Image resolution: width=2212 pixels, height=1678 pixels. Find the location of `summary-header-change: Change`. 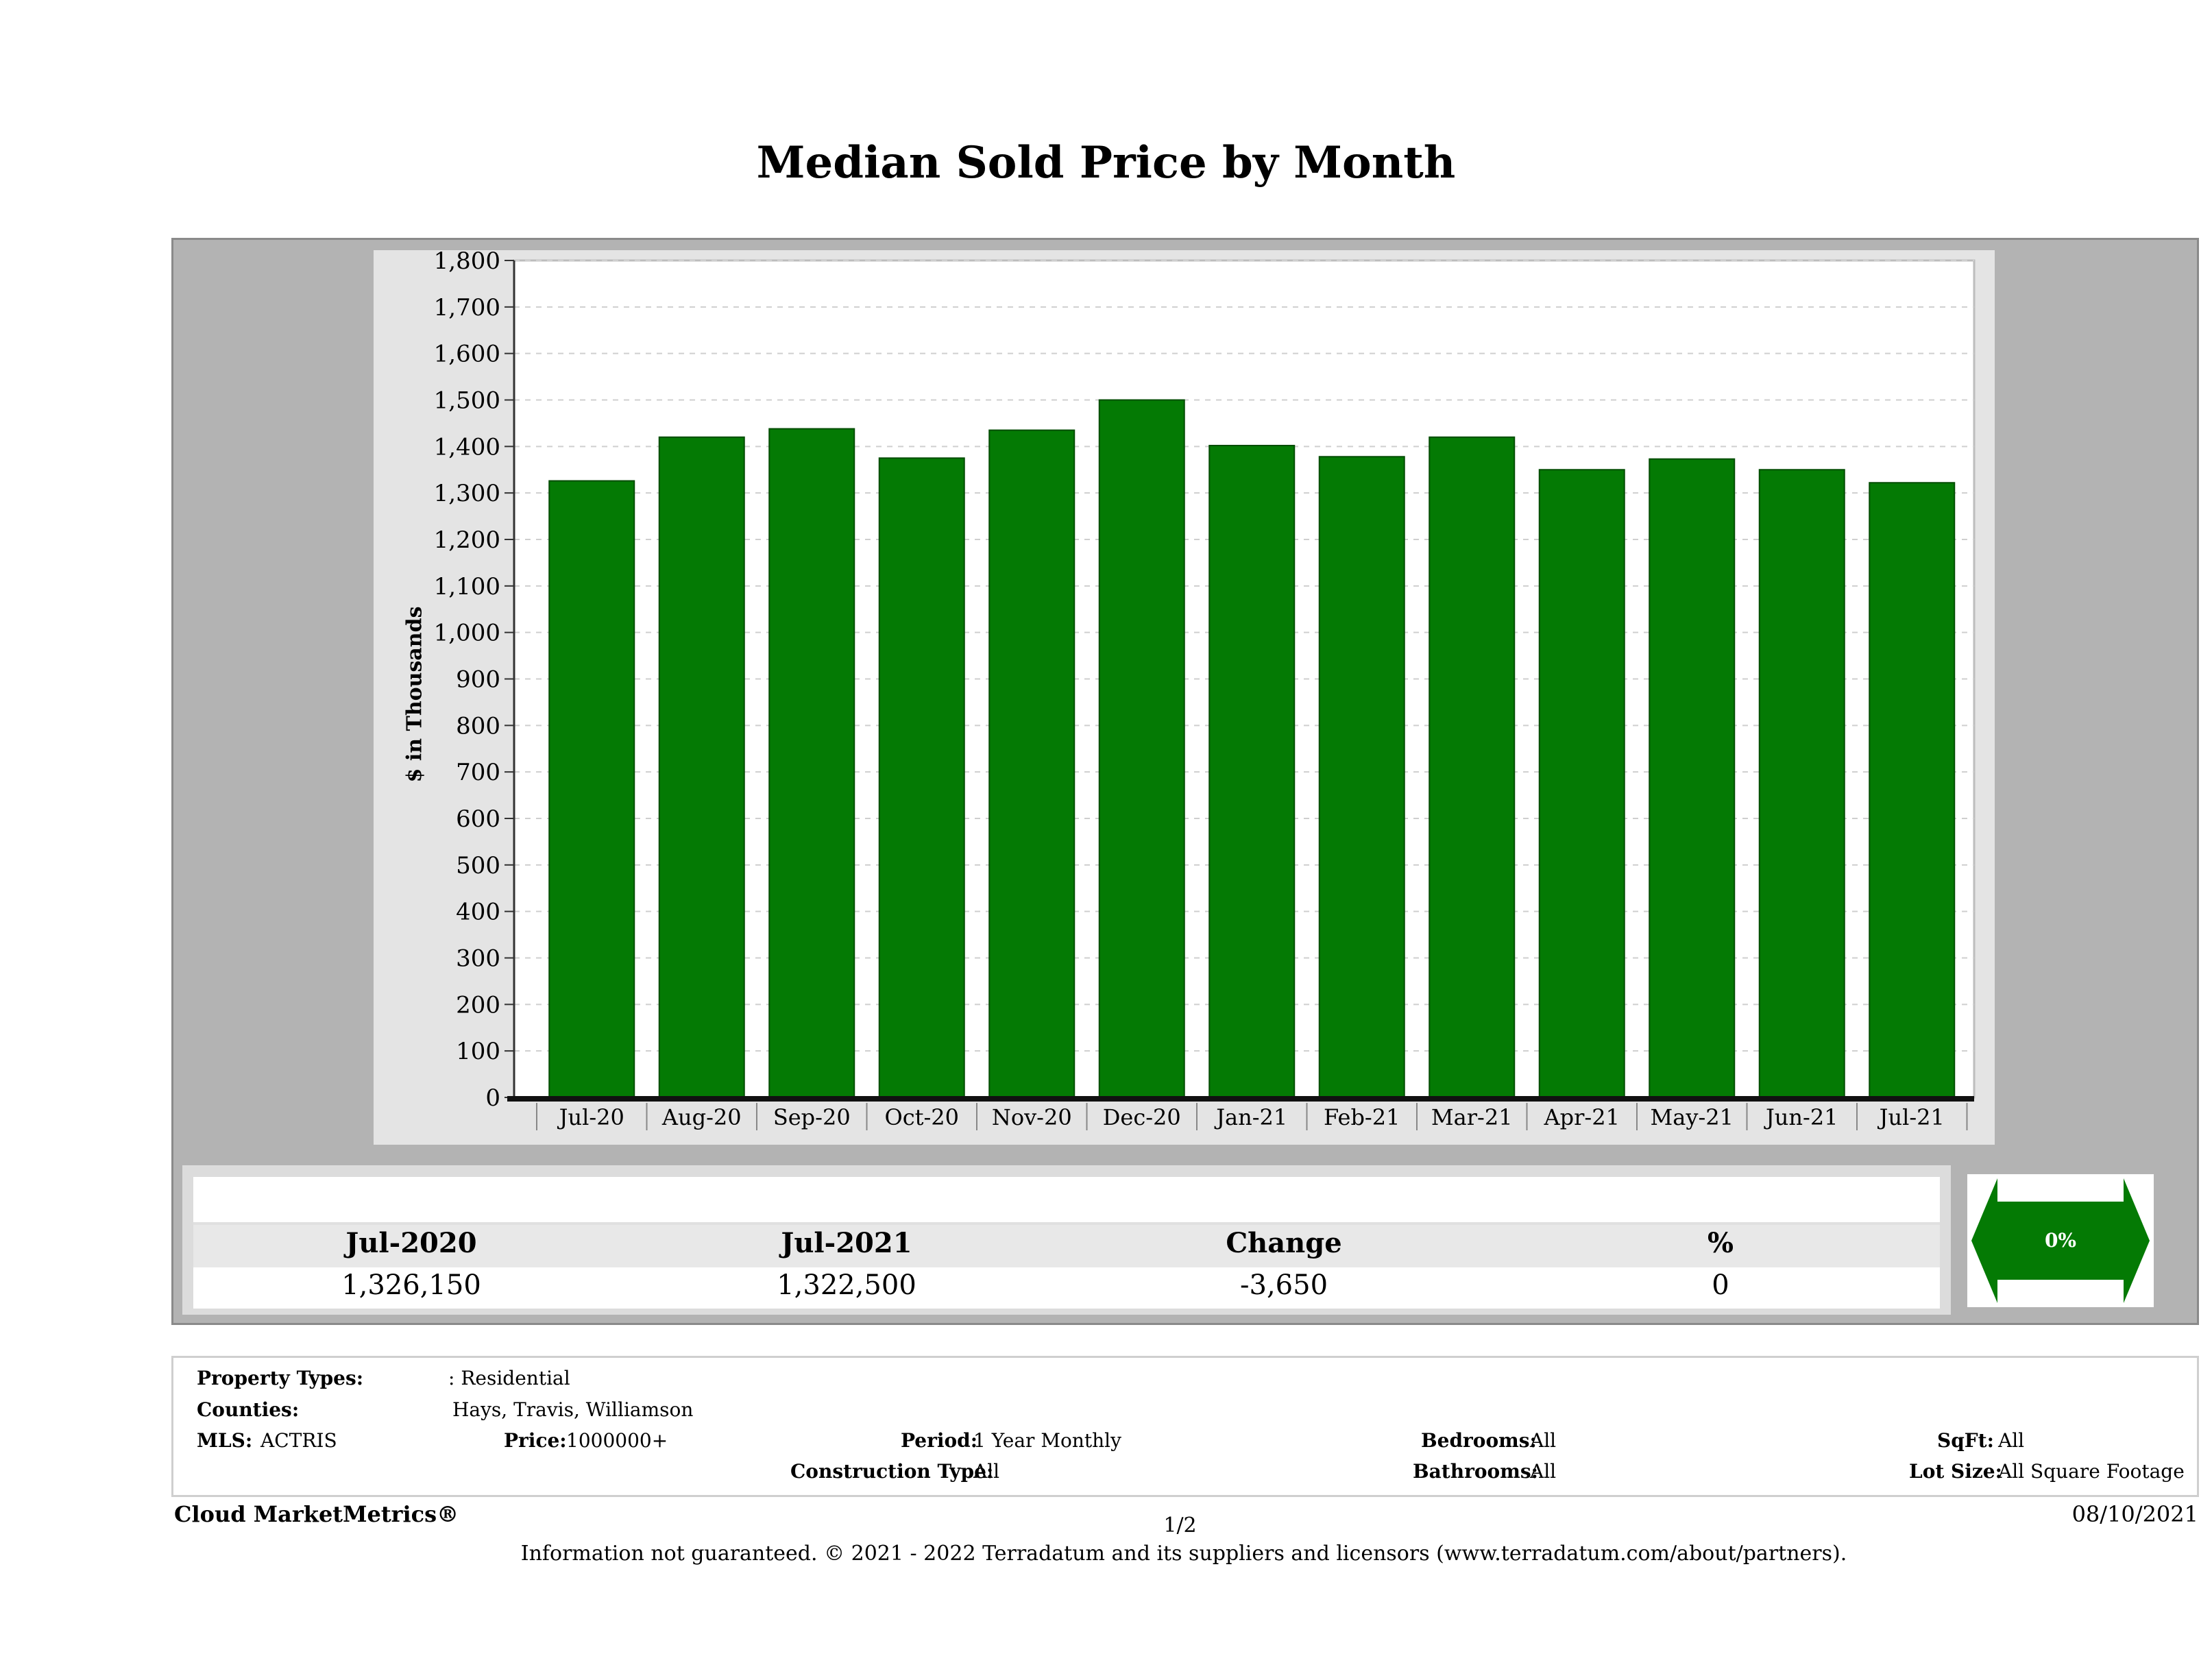

summary-header-change: Change is located at coordinates (1284, 1243).